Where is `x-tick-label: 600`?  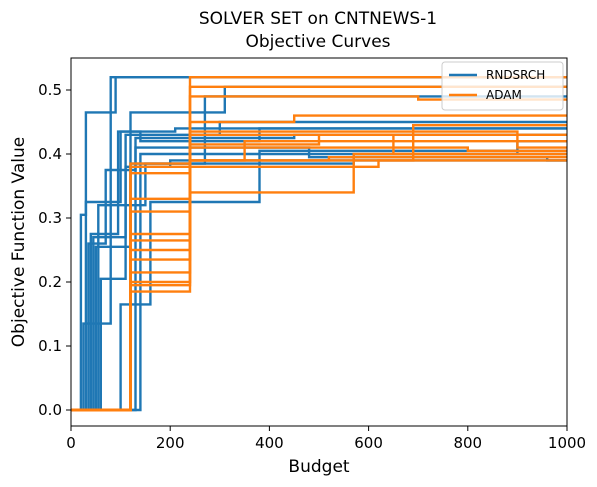
x-tick-label: 600 is located at coordinates (368, 443).